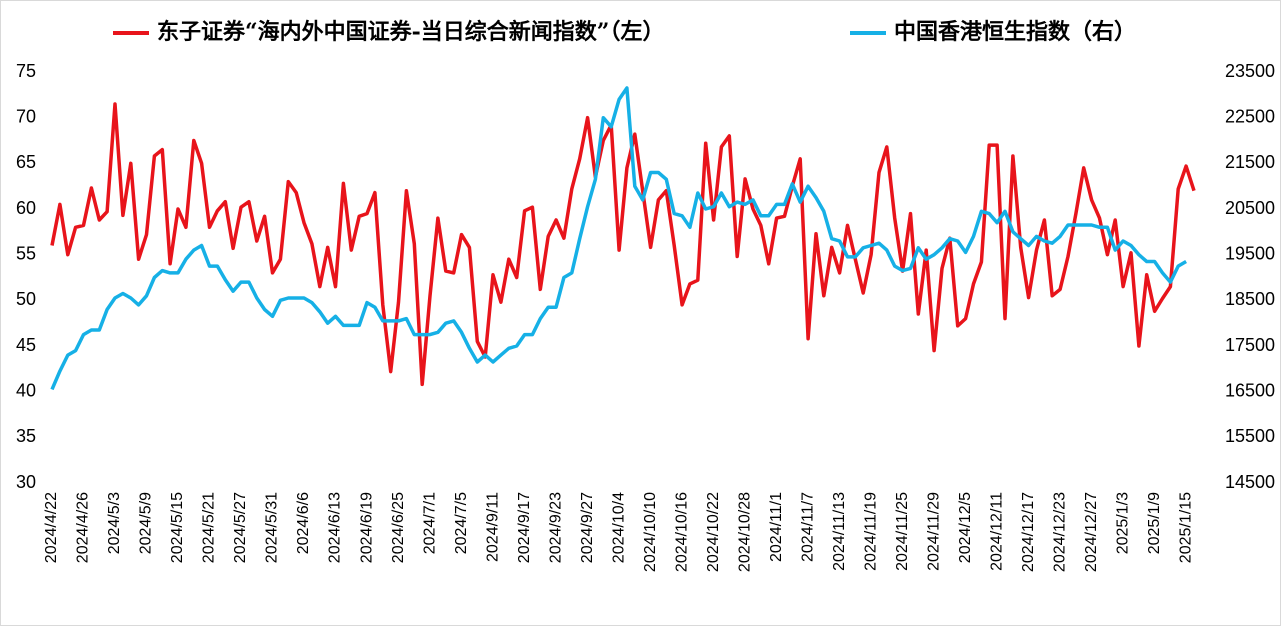 The height and width of the screenshot is (627, 1282). I want to click on x-tick-label: 2025/1/15, so click(1185, 527).